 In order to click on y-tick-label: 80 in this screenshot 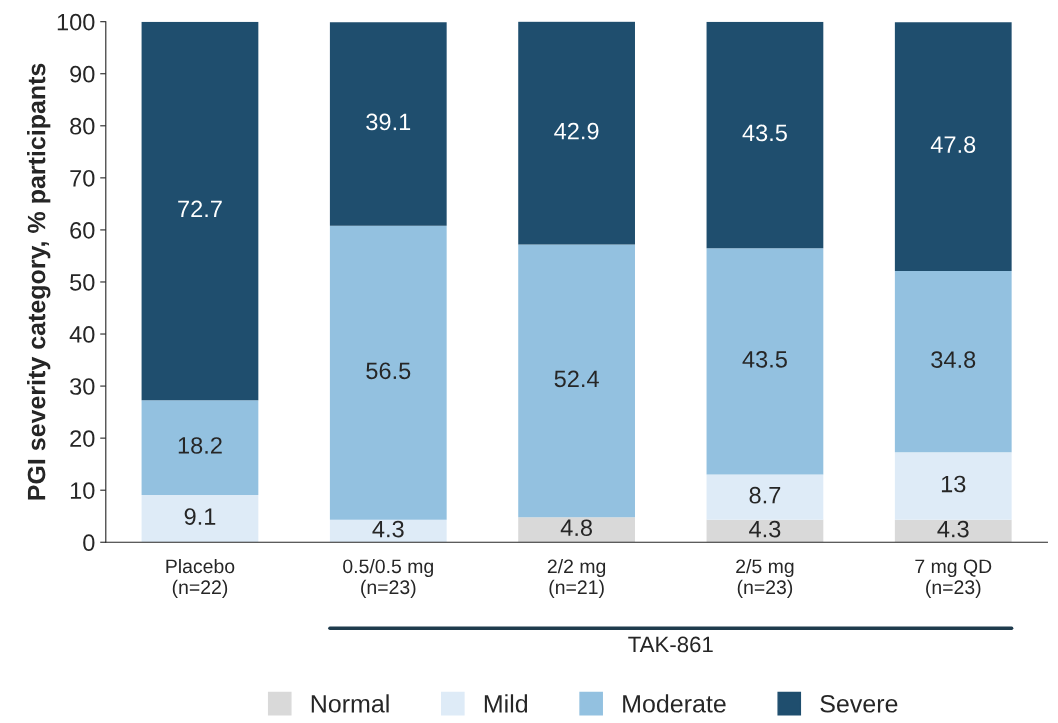, I will do `click(82, 126)`.